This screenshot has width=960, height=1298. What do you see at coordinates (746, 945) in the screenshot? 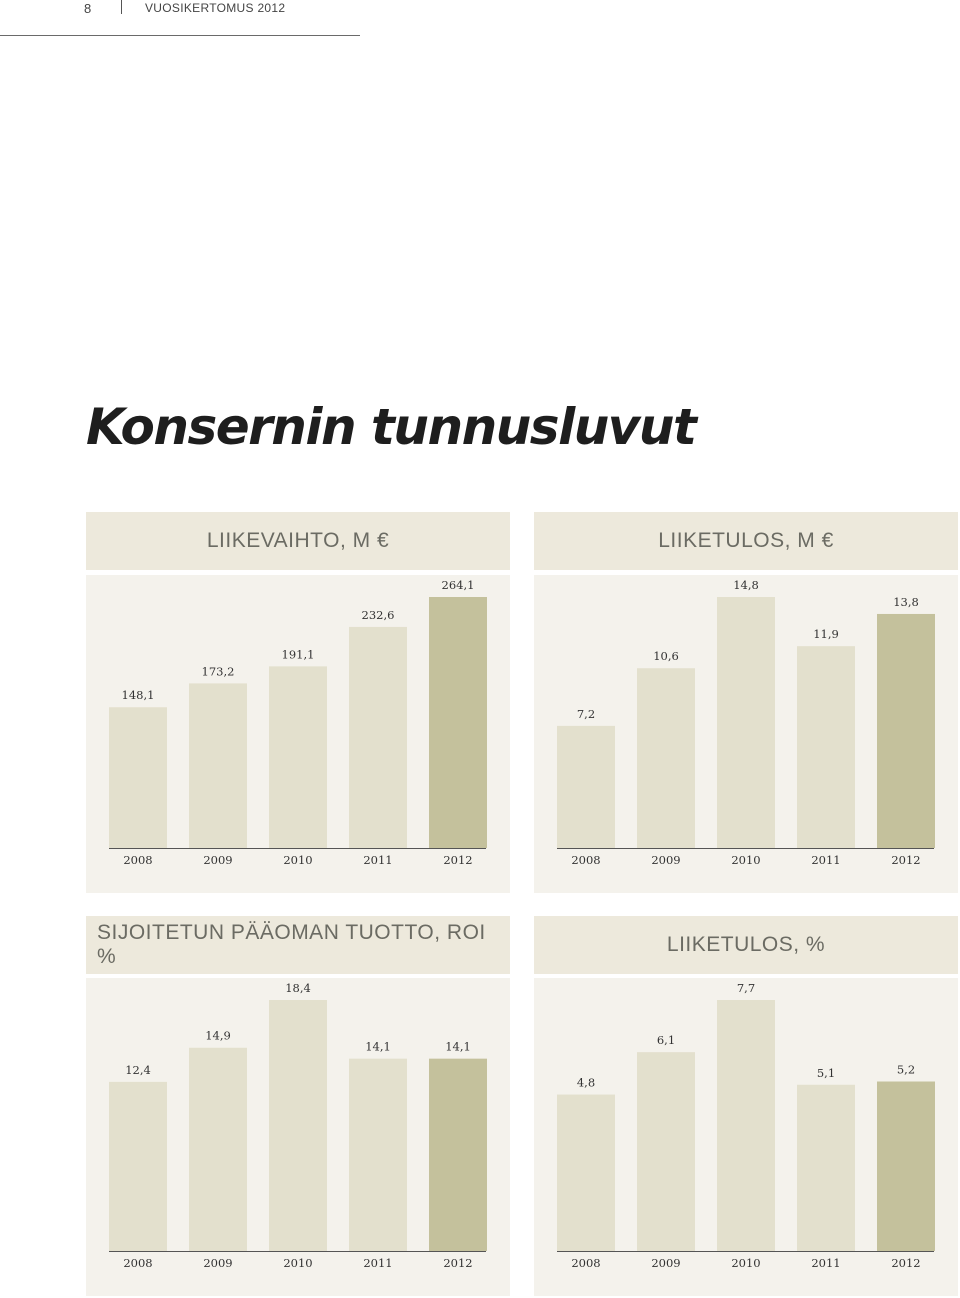
I see `chart-title-liiketulos-pct: LIIKETULOS, %` at bounding box center [746, 945].